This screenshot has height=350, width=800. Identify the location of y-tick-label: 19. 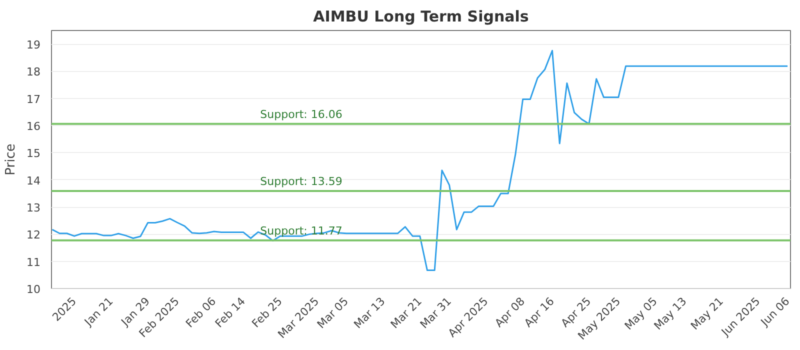
(33, 45).